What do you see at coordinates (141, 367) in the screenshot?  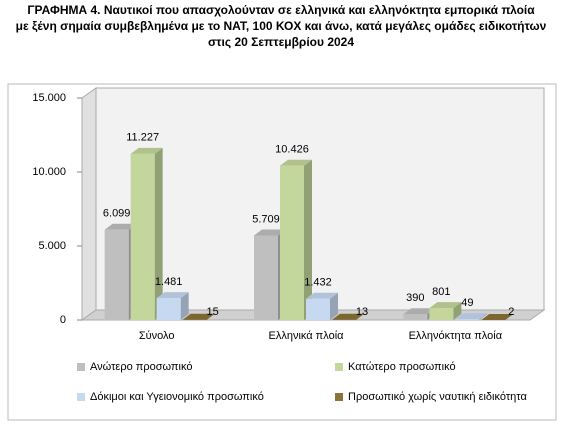 I see `legend-label: Ανώτερο προσωπικό` at bounding box center [141, 367].